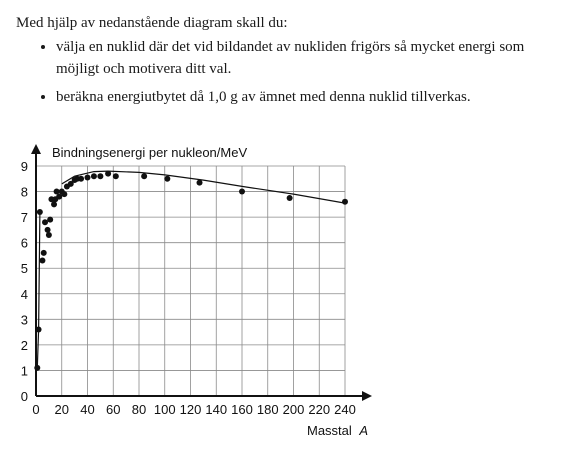 This screenshot has height=454, width=571. What do you see at coordinates (345, 409) in the screenshot?
I see `x-tick-label: 240` at bounding box center [345, 409].